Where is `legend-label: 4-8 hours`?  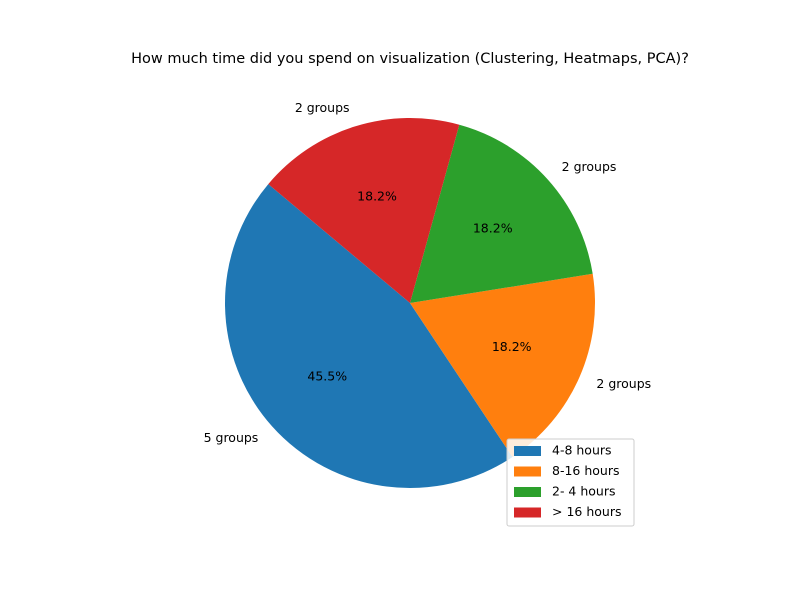
legend-label: 4-8 hours is located at coordinates (582, 450).